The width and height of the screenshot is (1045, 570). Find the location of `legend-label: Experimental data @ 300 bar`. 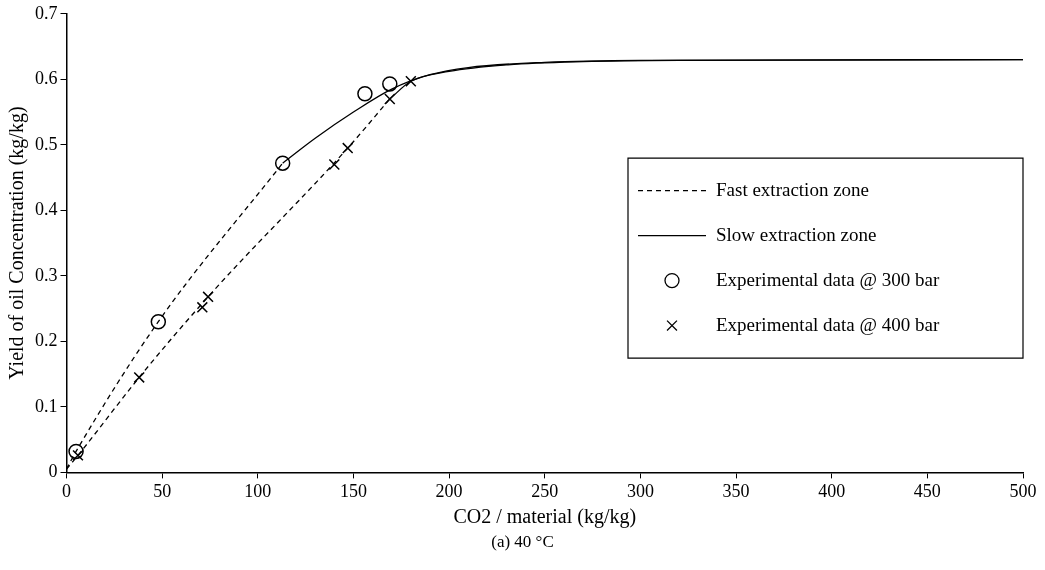

legend-label: Experimental data @ 300 bar is located at coordinates (828, 279).